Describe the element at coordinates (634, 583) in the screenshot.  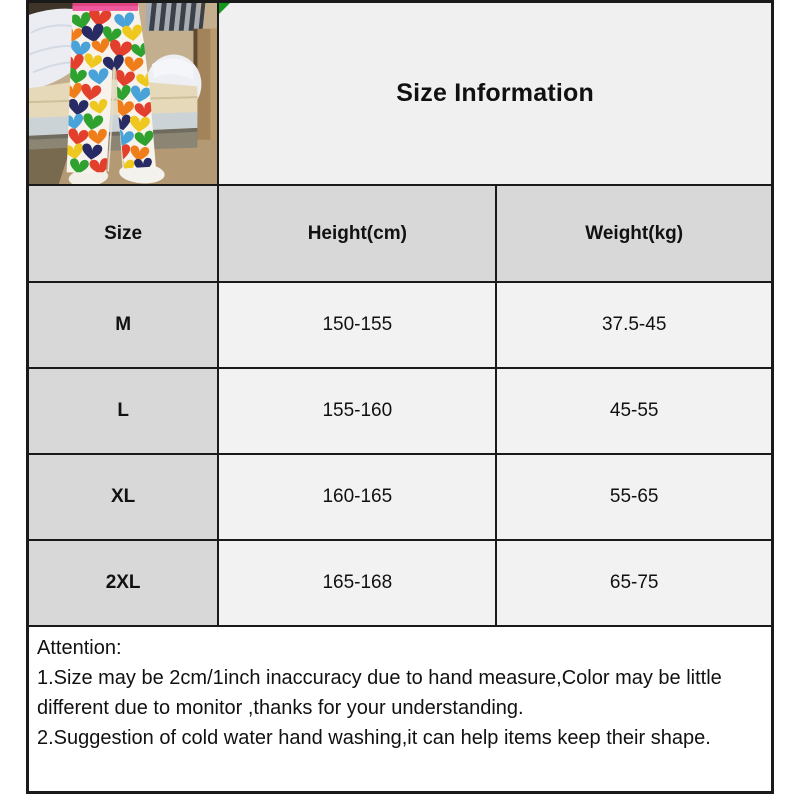
I see `weight-value-2xl: 65-75` at that location.